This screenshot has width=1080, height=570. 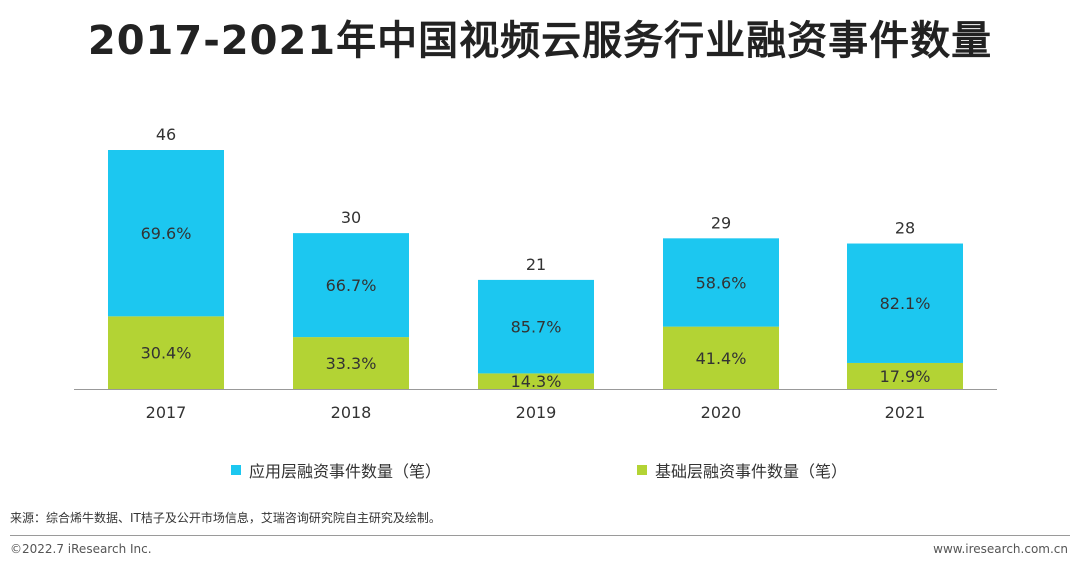 I want to click on label-base-2019: 14.3%, so click(x=536, y=381).